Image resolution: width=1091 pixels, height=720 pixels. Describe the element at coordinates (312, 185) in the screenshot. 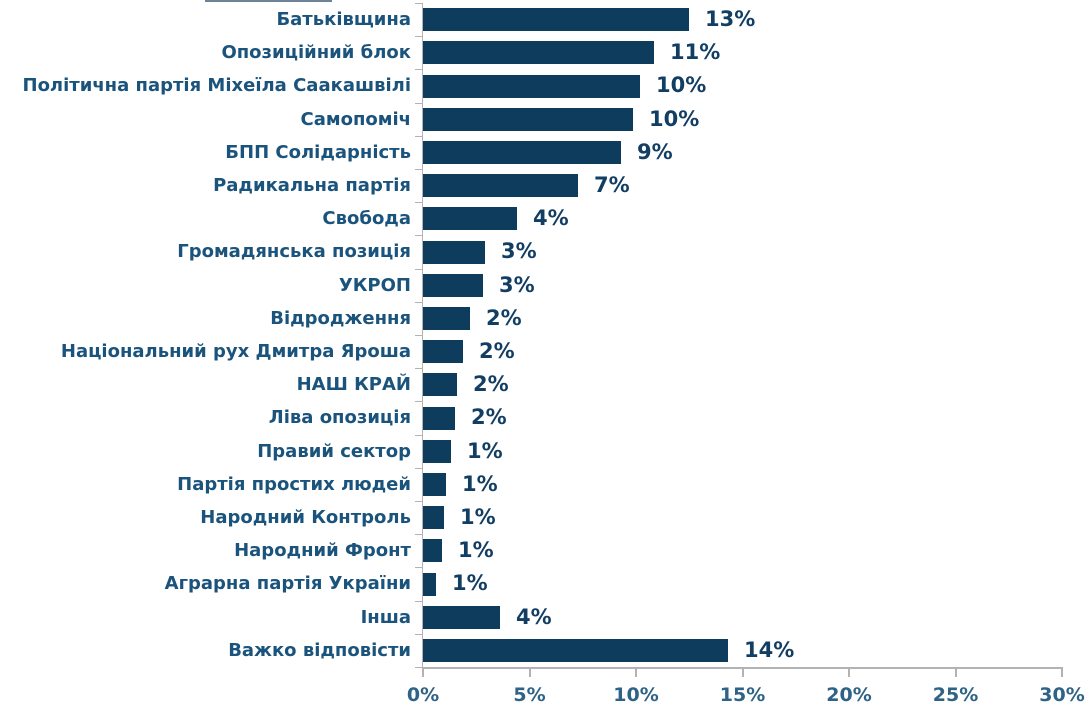

I see `category-label: Радикальна партія` at that location.